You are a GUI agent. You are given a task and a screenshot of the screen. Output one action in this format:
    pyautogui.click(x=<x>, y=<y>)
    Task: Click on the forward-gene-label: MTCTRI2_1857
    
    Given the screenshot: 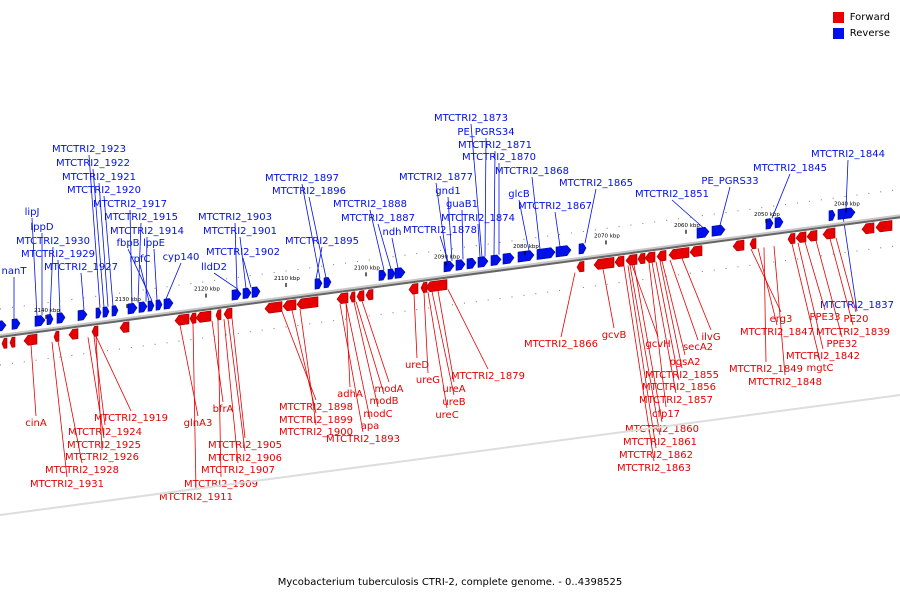 What is the action you would take?
    pyautogui.click(x=676, y=400)
    